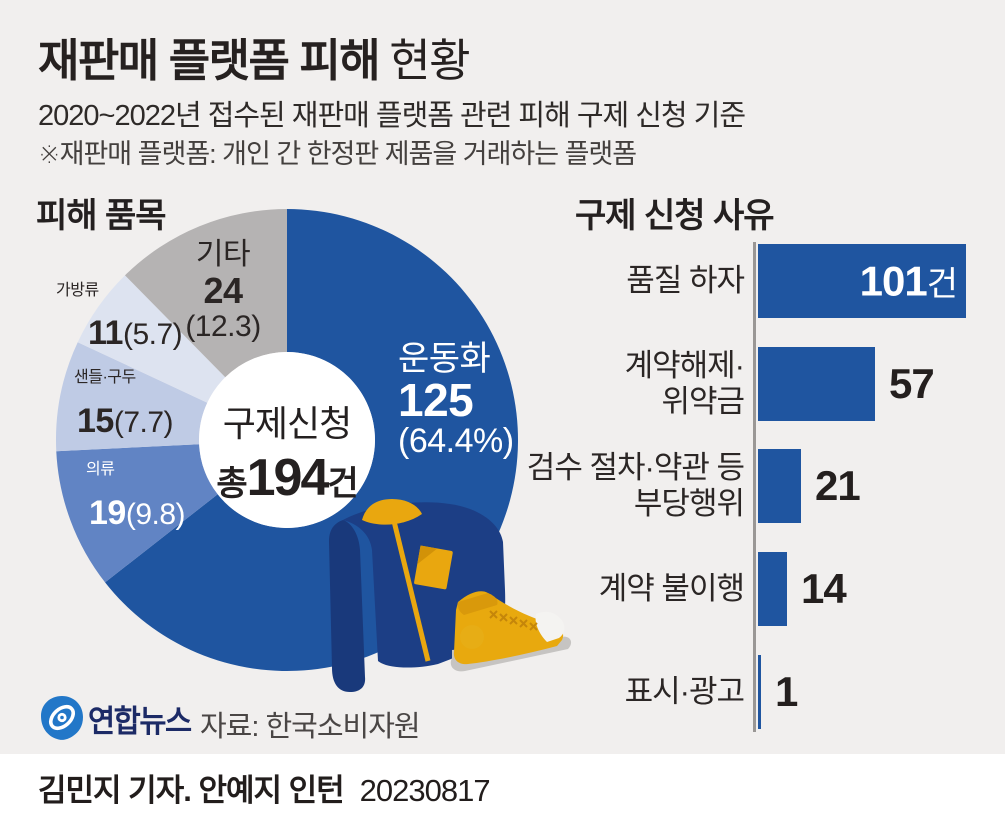 The width and height of the screenshot is (1005, 814). I want to click on bar-quality-defect: 101건, so click(862, 281).